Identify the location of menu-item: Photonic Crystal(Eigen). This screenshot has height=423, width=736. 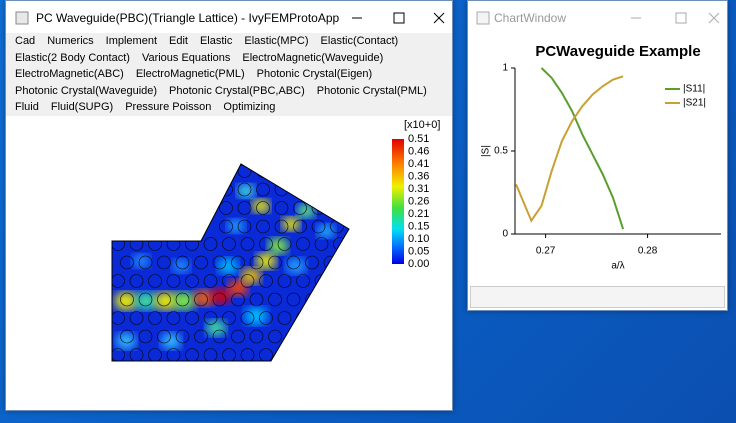
(314, 74).